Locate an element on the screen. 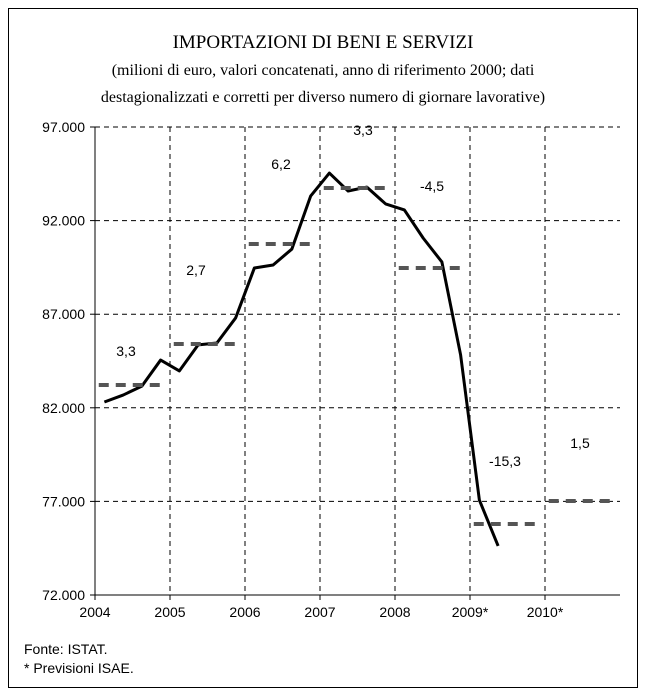 This screenshot has height=695, width=646. data-label: 6,2 is located at coordinates (281, 164).